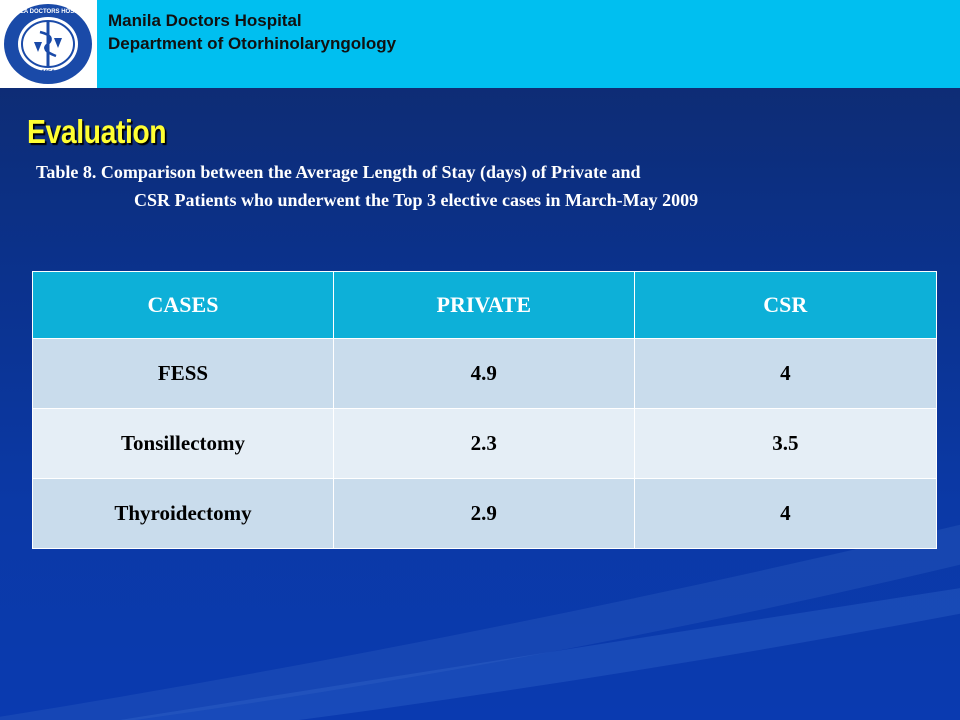 Image resolution: width=960 pixels, height=720 pixels. Describe the element at coordinates (97, 131) in the screenshot. I see `slide-title: Evaluation` at that location.